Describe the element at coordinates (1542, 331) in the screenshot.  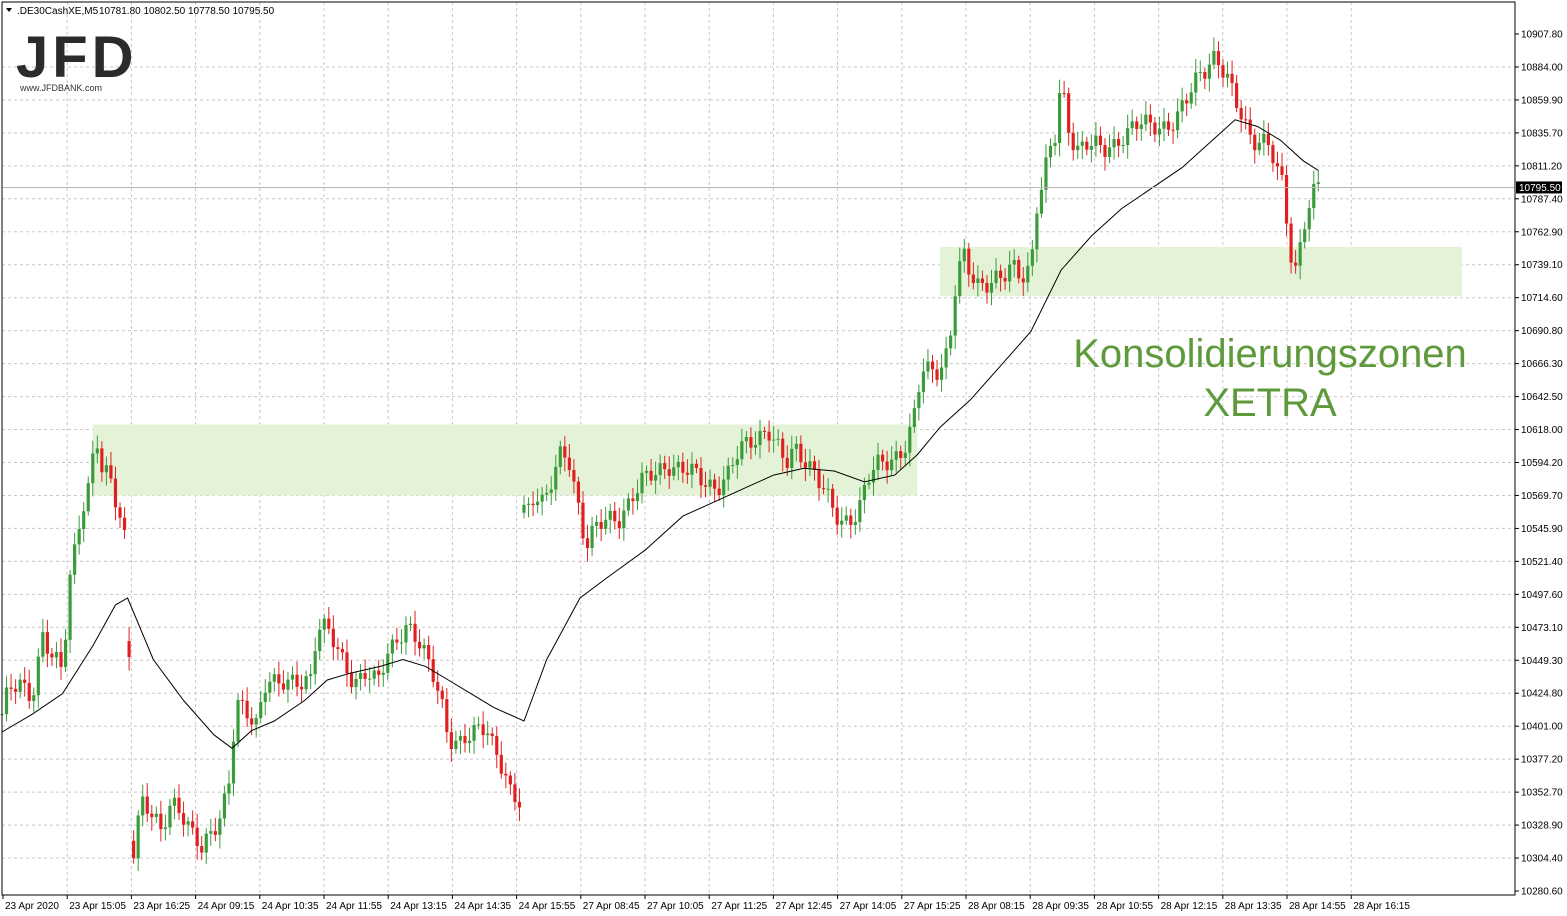
I see `y-tick-label: 10690.80` at that location.